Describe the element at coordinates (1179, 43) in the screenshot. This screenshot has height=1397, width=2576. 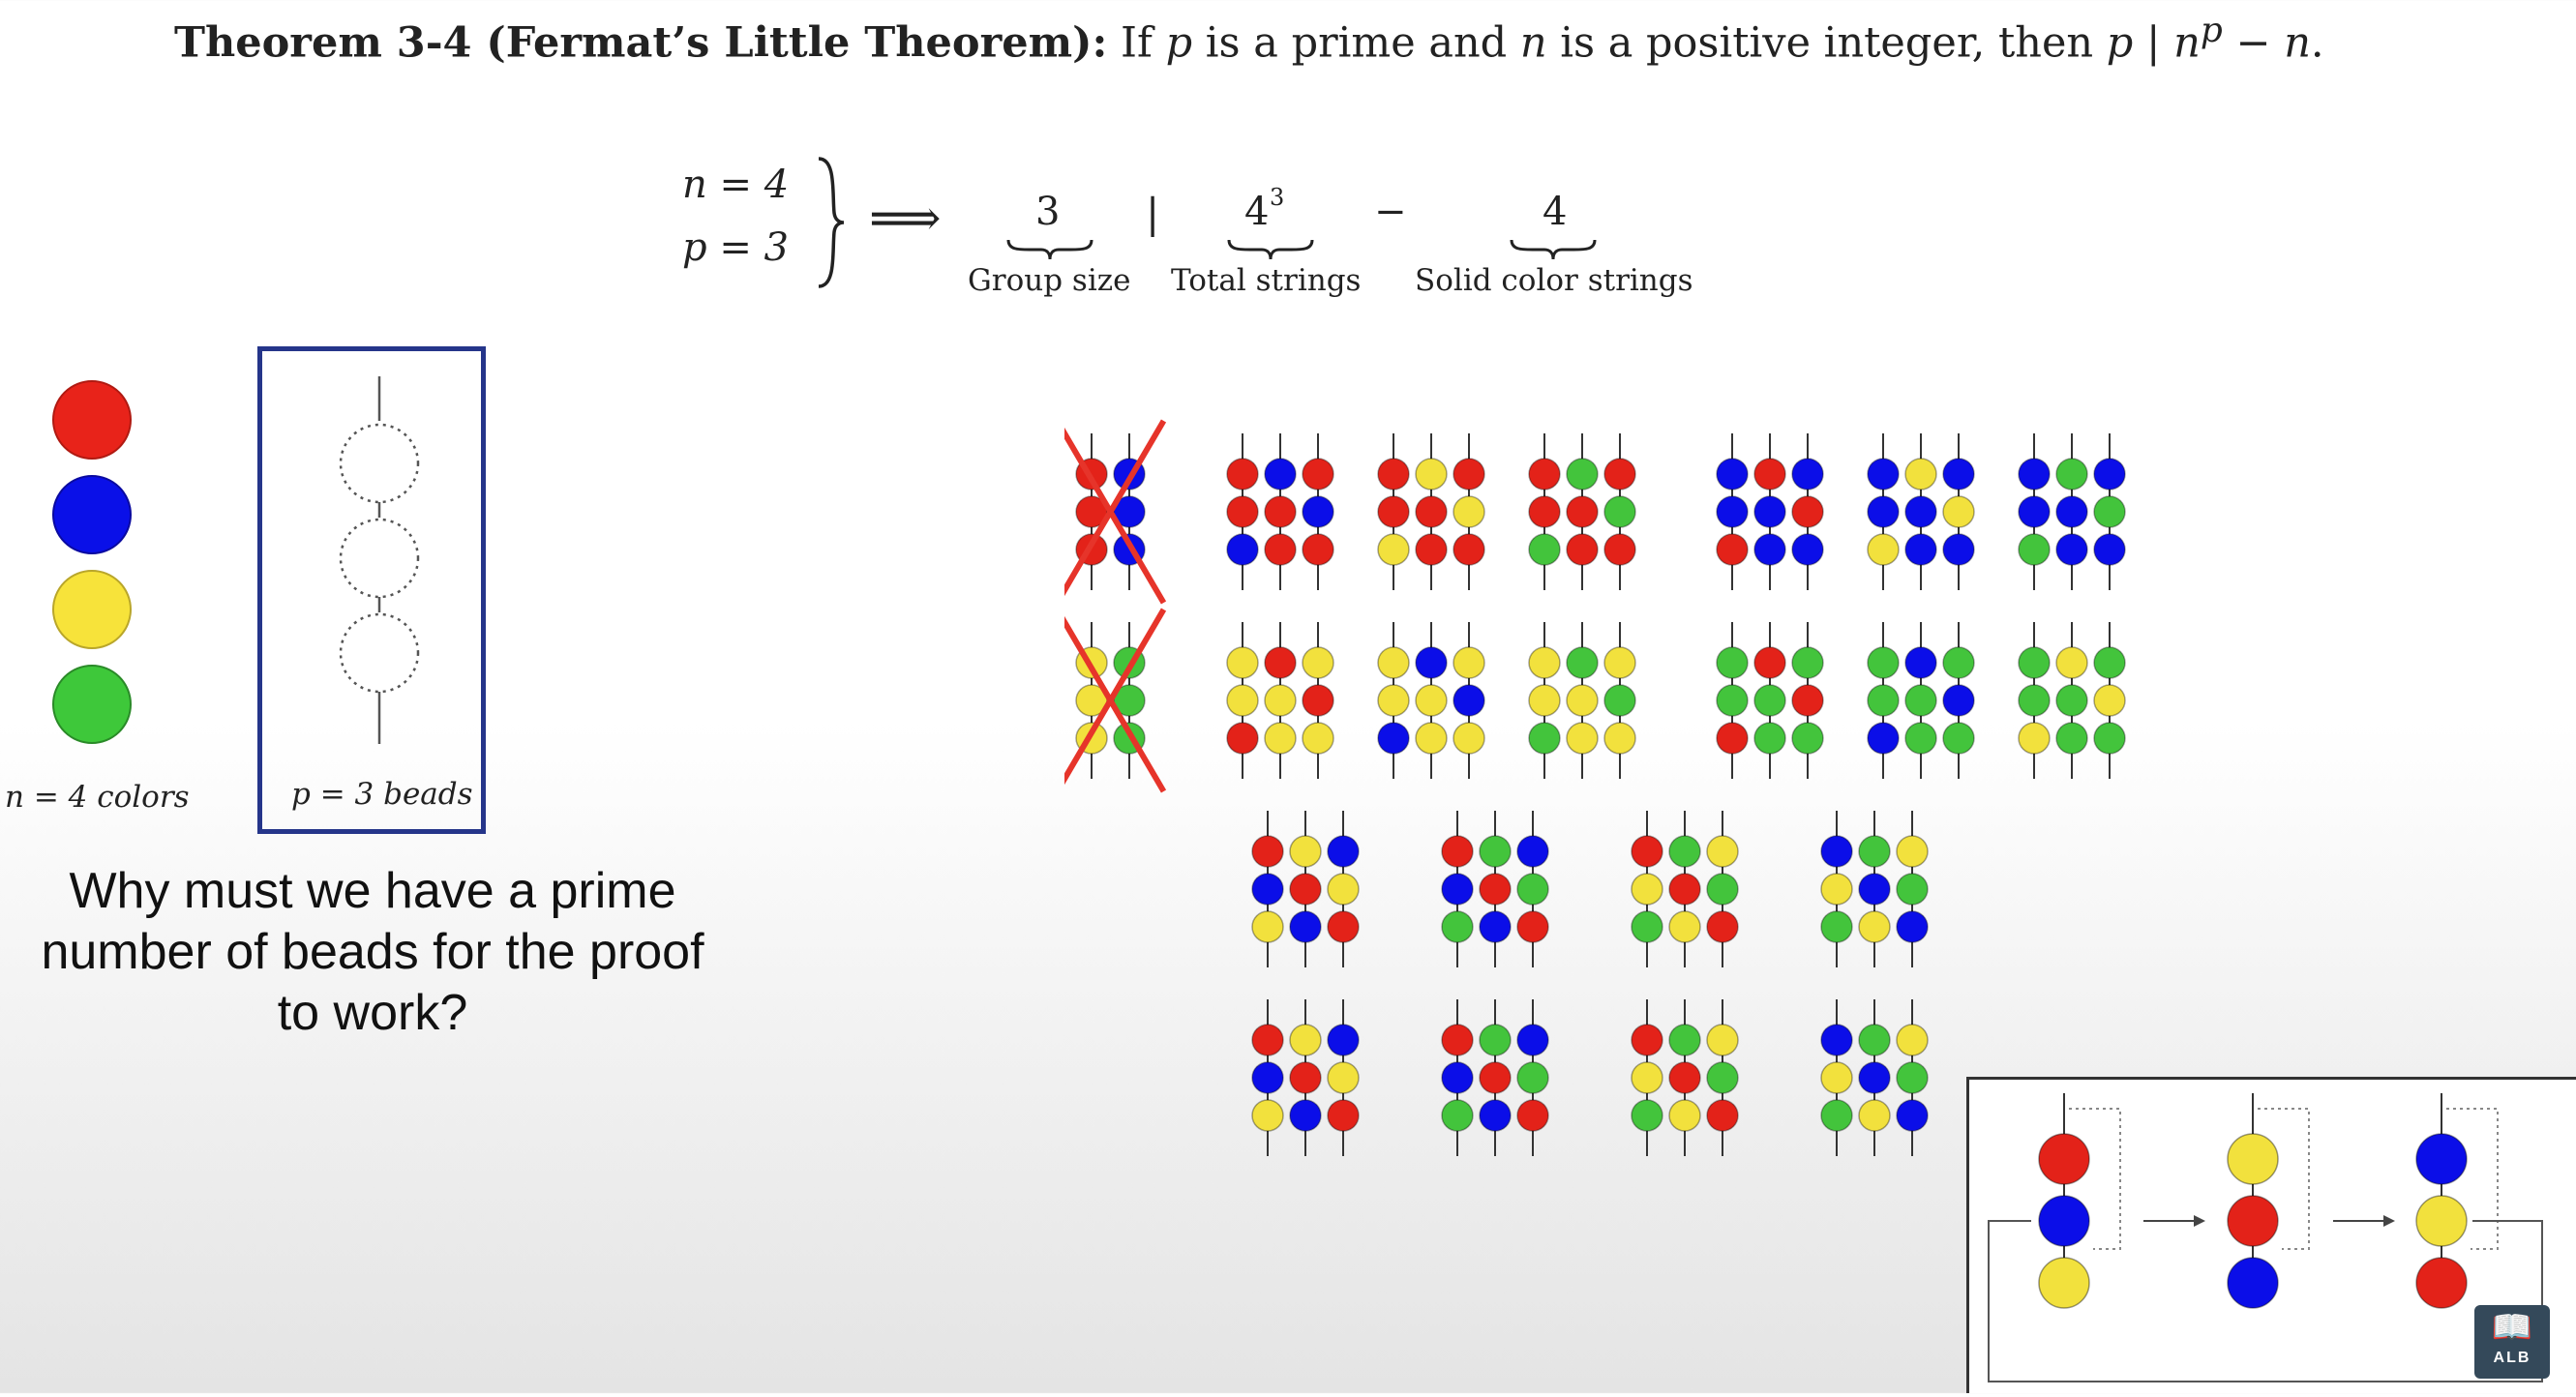
I see `theorem-var-p: p` at that location.